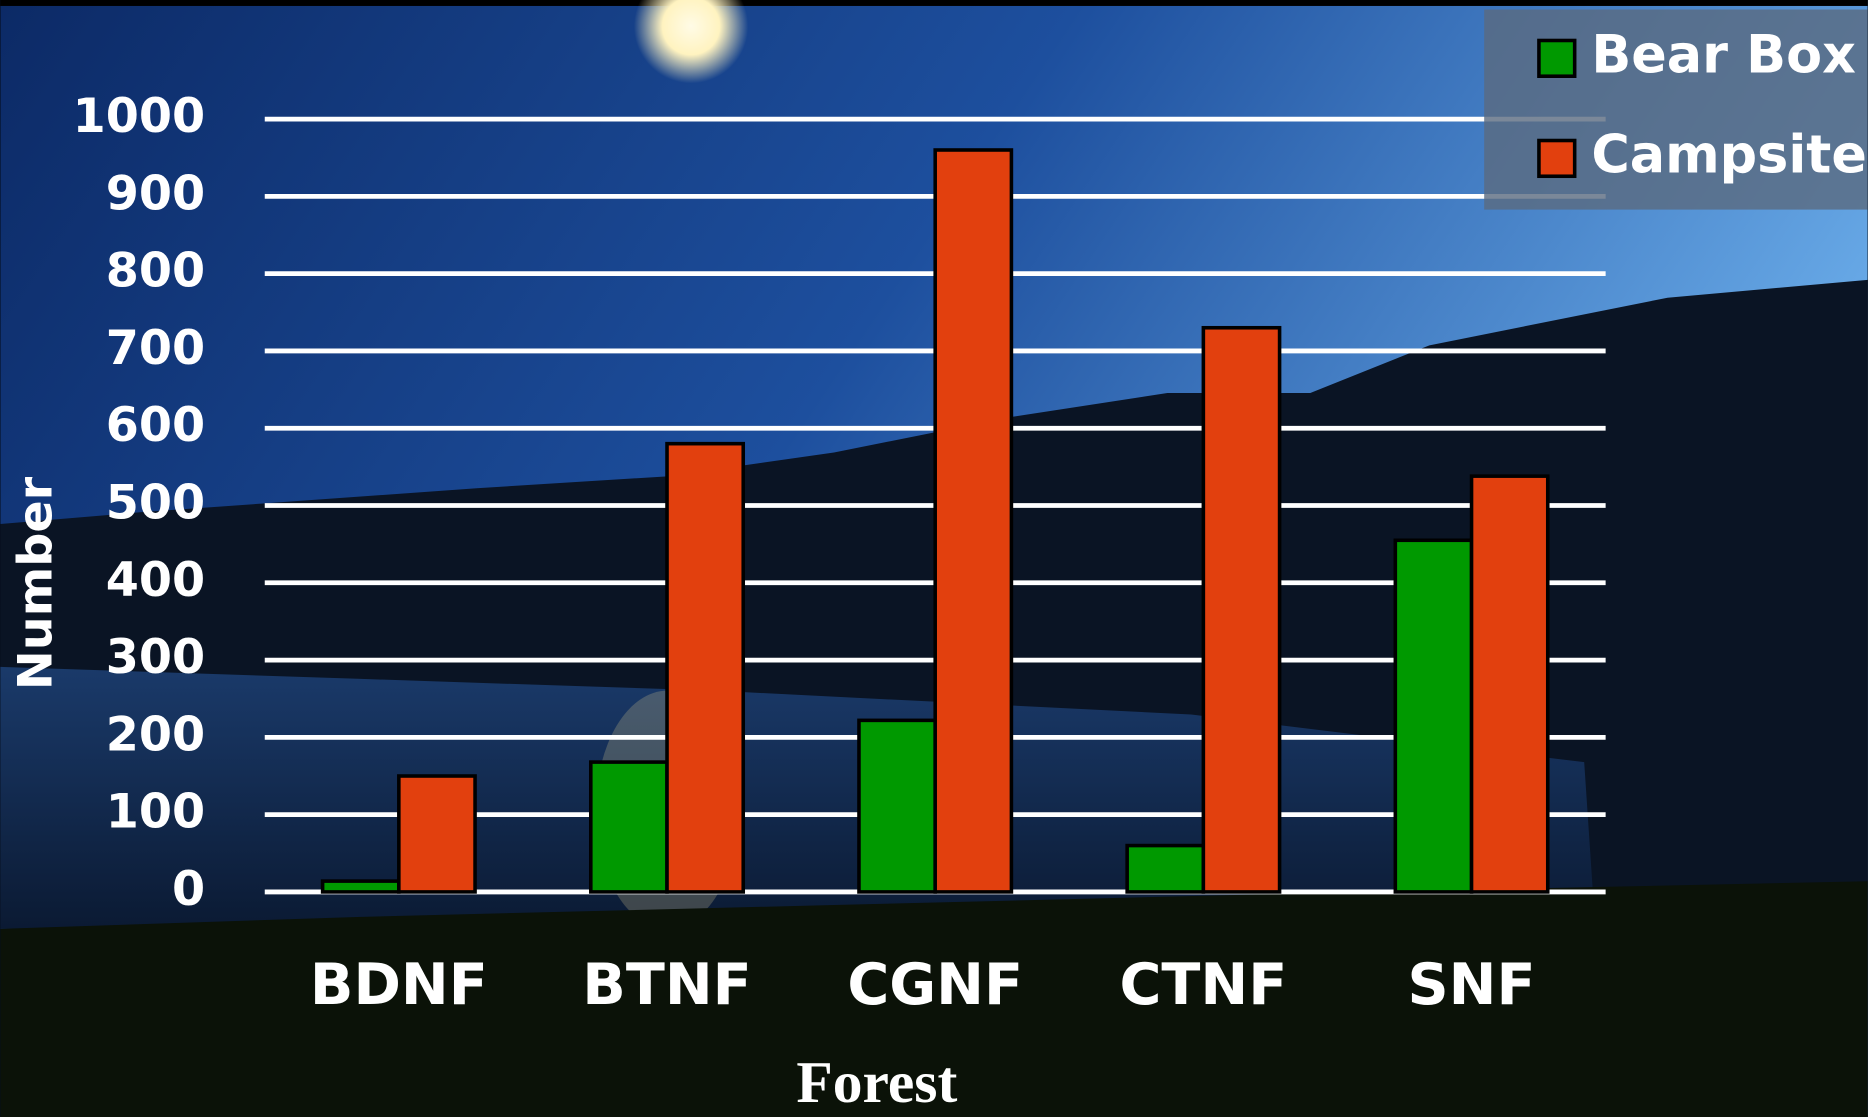 The height and width of the screenshot is (1117, 1868). Describe the element at coordinates (1723, 54) in the screenshot. I see `legend-label: Bear Box` at that location.